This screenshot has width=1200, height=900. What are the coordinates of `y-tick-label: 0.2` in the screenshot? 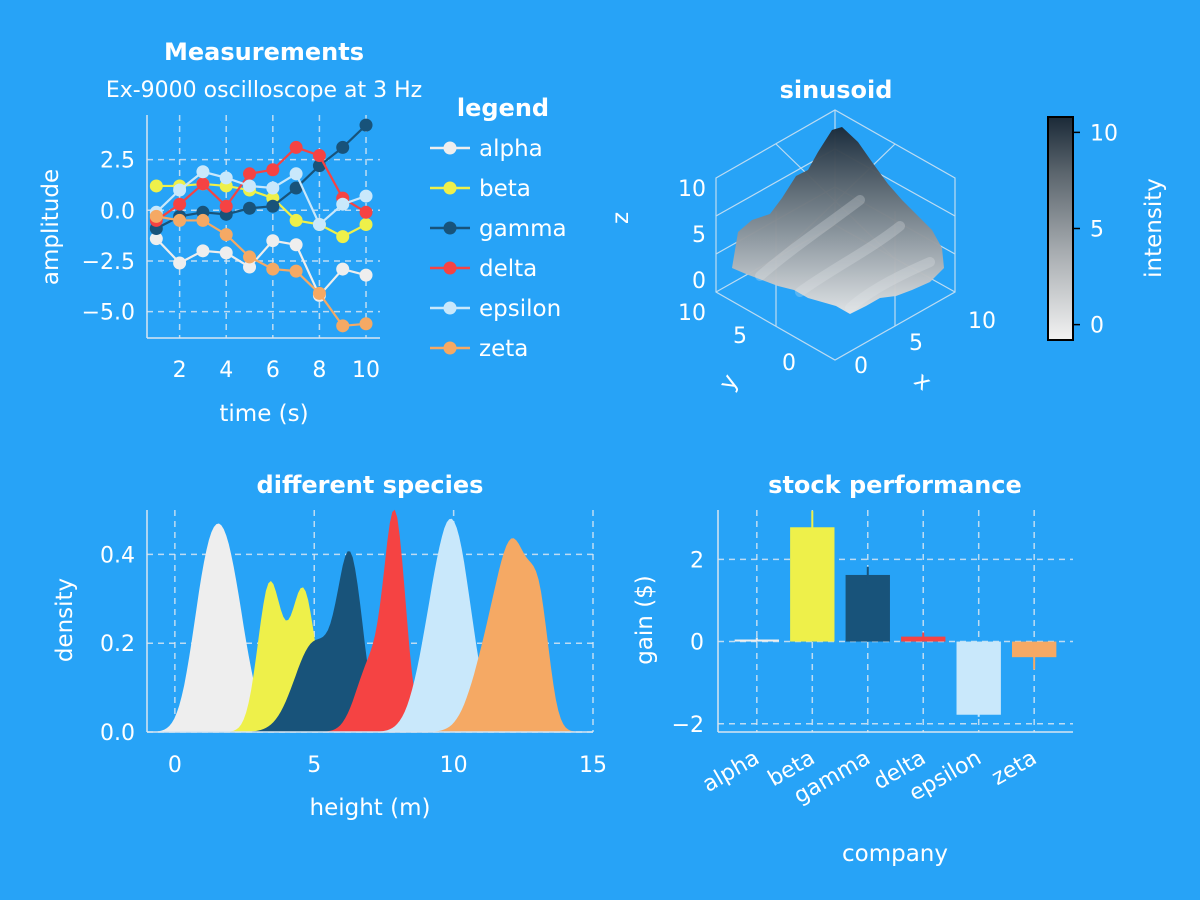 It's located at (117, 644).